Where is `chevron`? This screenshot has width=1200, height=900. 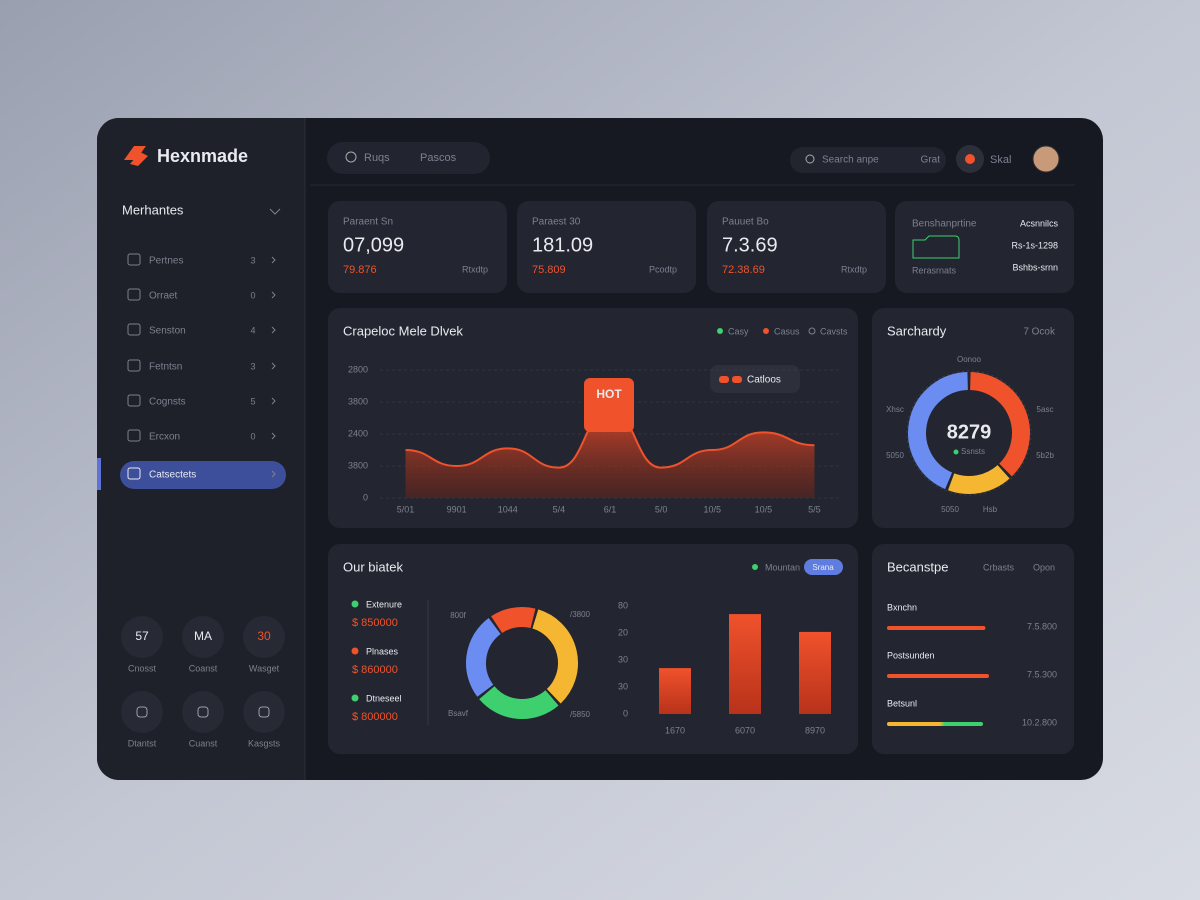 chevron is located at coordinates (275, 211).